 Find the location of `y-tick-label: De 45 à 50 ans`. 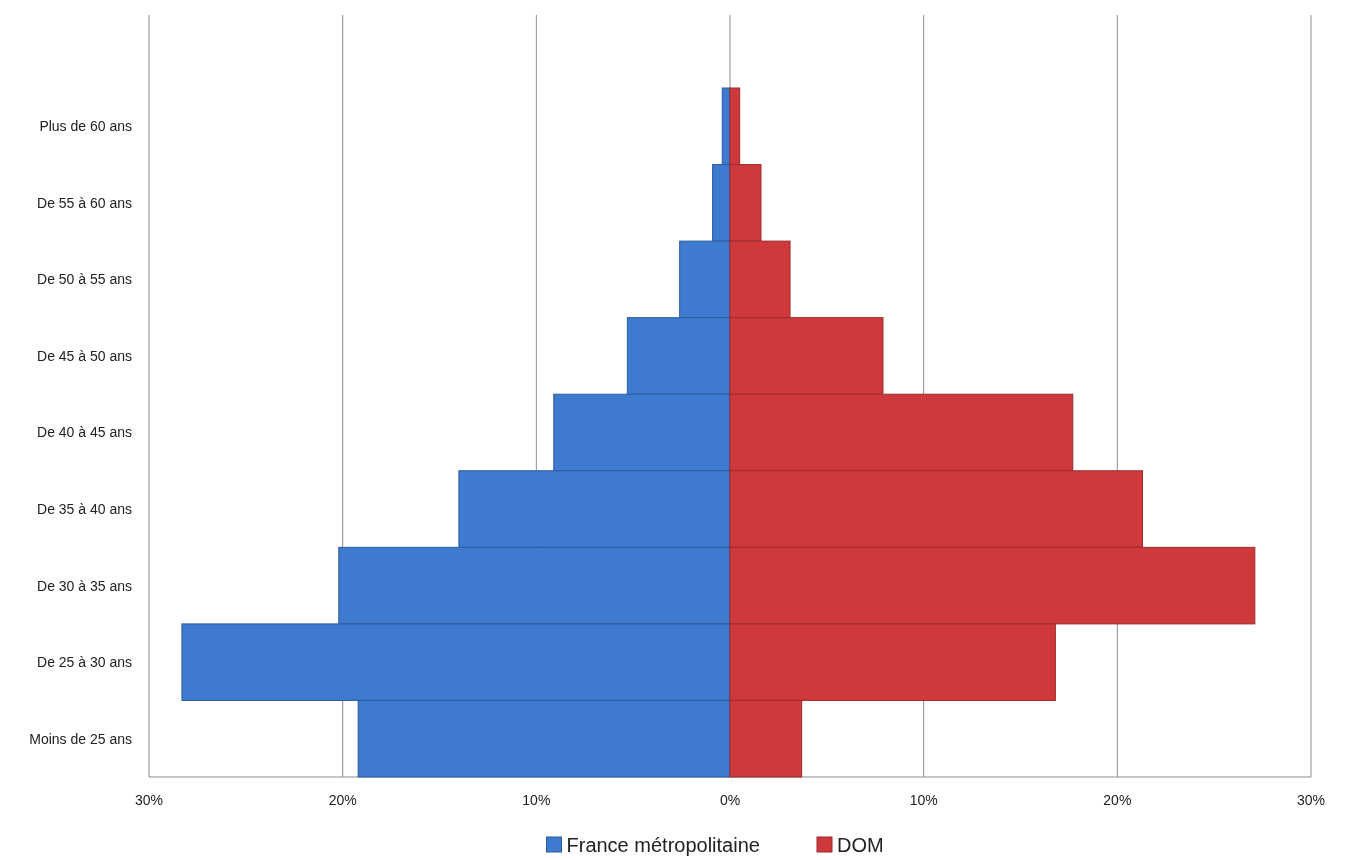

y-tick-label: De 45 à 50 ans is located at coordinates (84, 355).